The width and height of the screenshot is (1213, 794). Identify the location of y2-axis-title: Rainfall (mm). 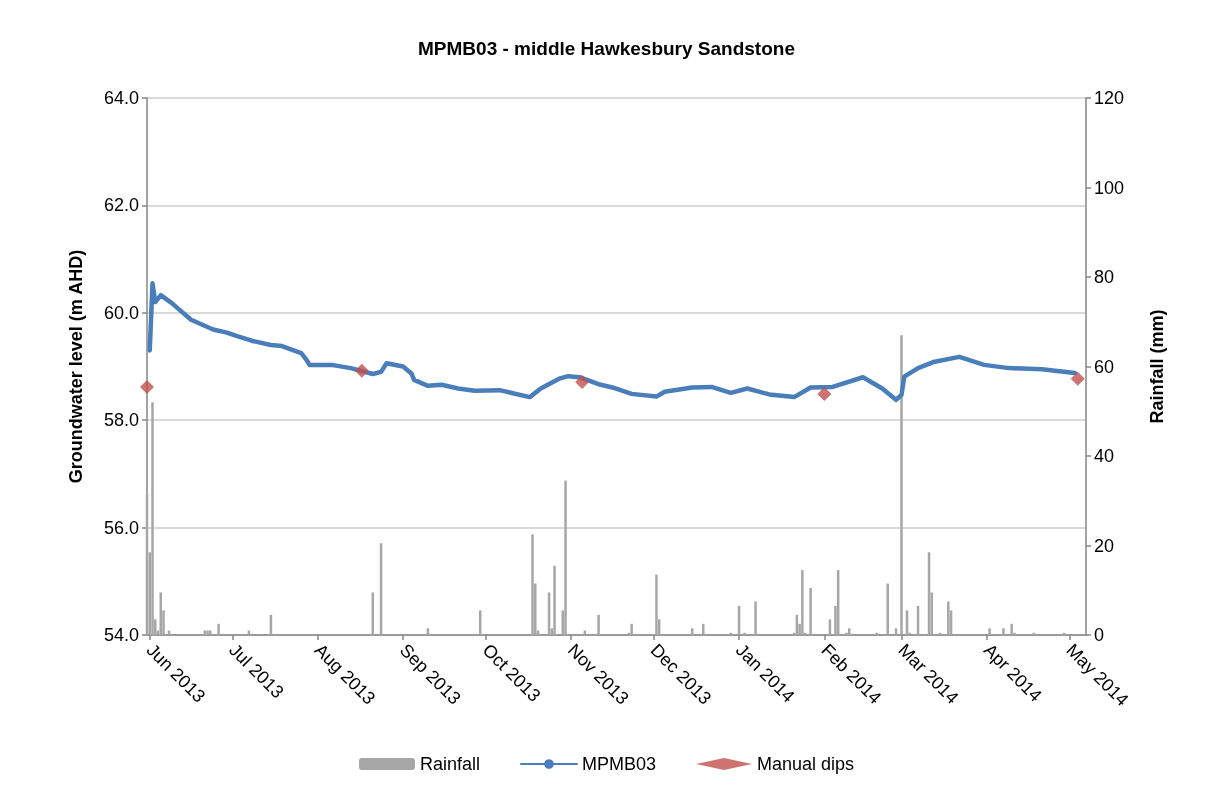
(1157, 366).